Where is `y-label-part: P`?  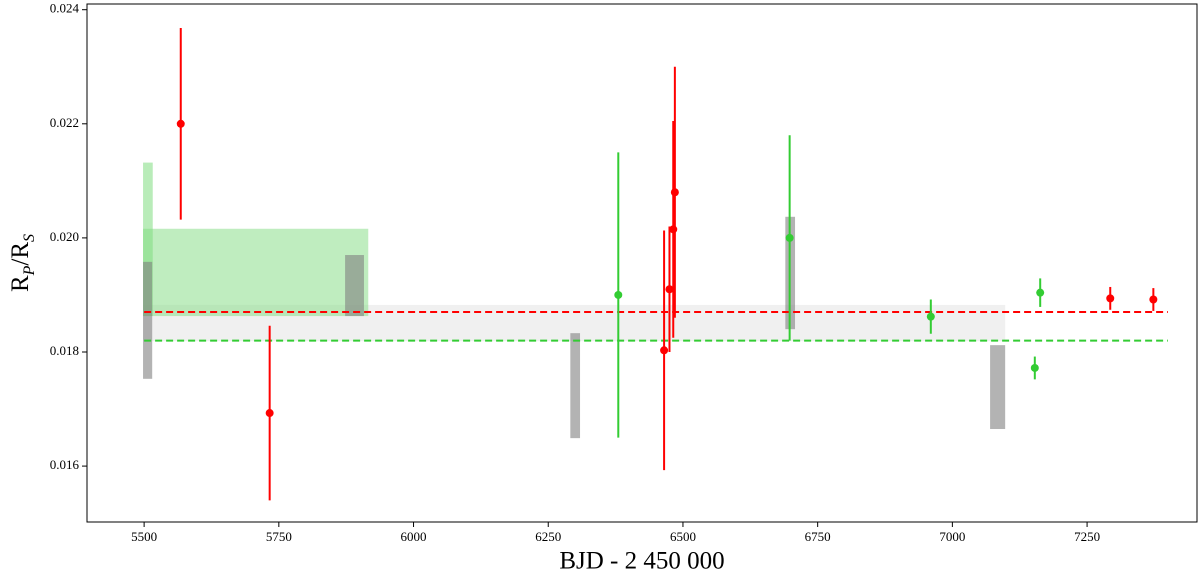
y-label-part: P is located at coordinates (29, 270).